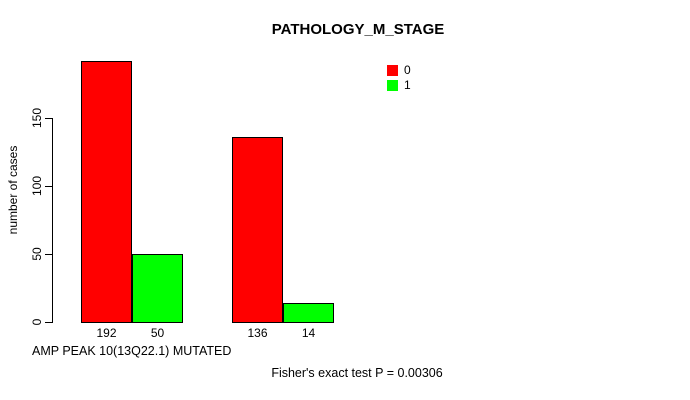 The height and width of the screenshot is (400, 690). I want to click on legend-item-1: 1, so click(399, 85).